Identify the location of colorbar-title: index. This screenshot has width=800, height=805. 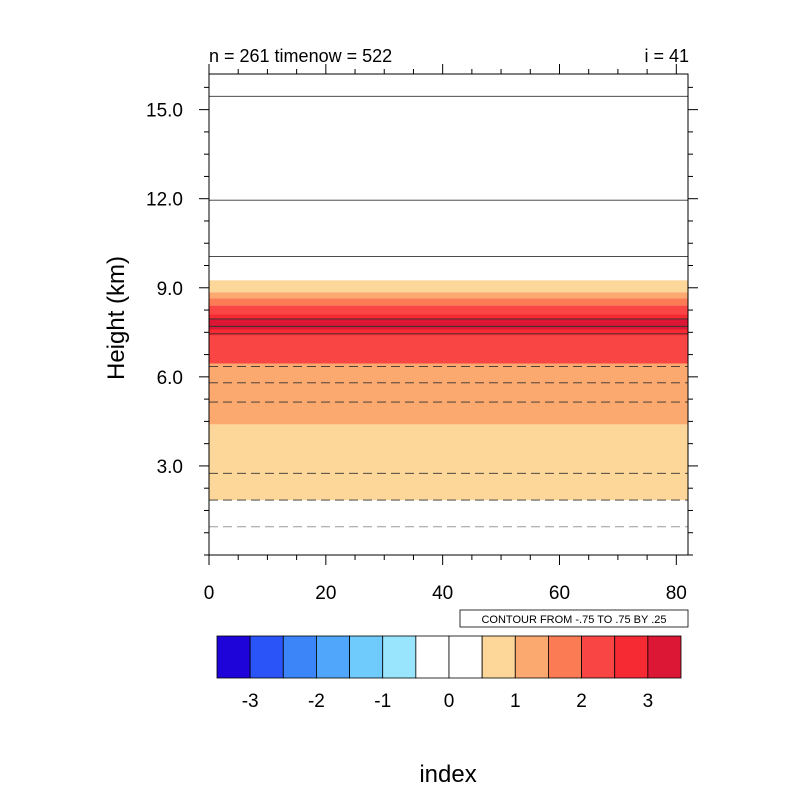
(447, 774).